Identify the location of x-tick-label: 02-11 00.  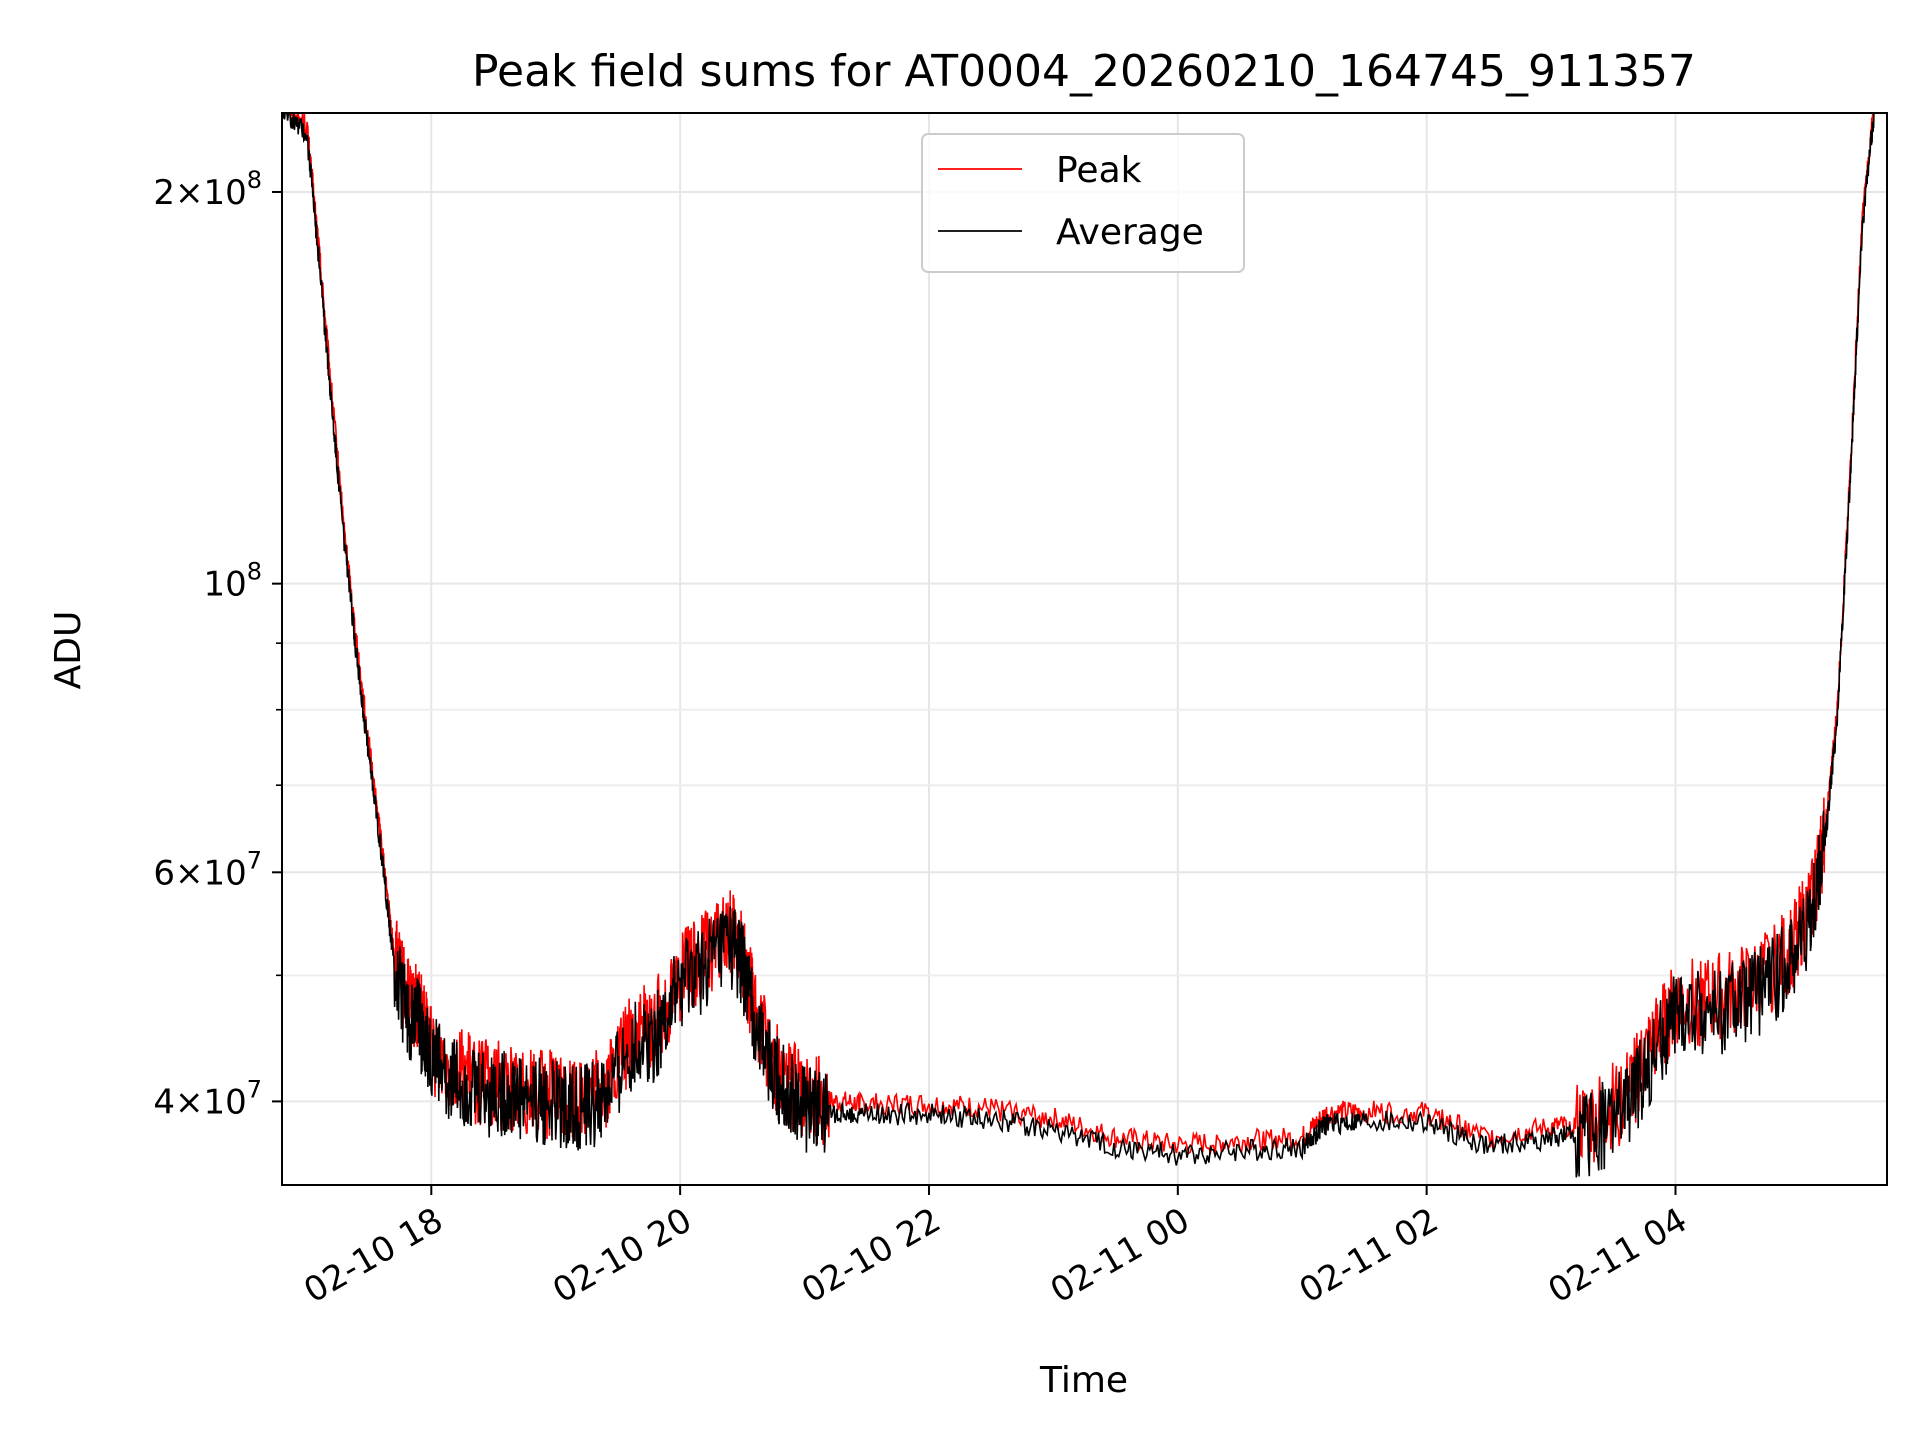
(1120, 1255).